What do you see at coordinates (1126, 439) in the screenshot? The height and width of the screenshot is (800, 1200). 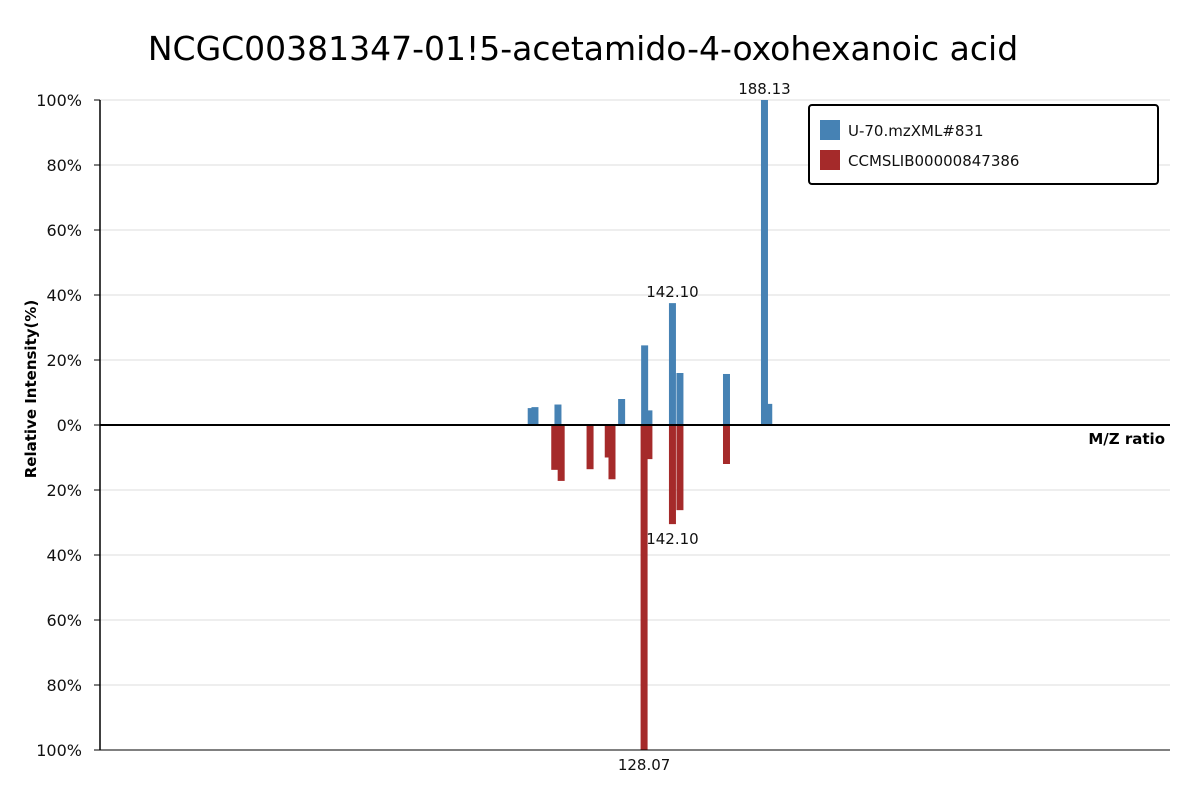 I see `x-axis-title: M/Z ratio` at bounding box center [1126, 439].